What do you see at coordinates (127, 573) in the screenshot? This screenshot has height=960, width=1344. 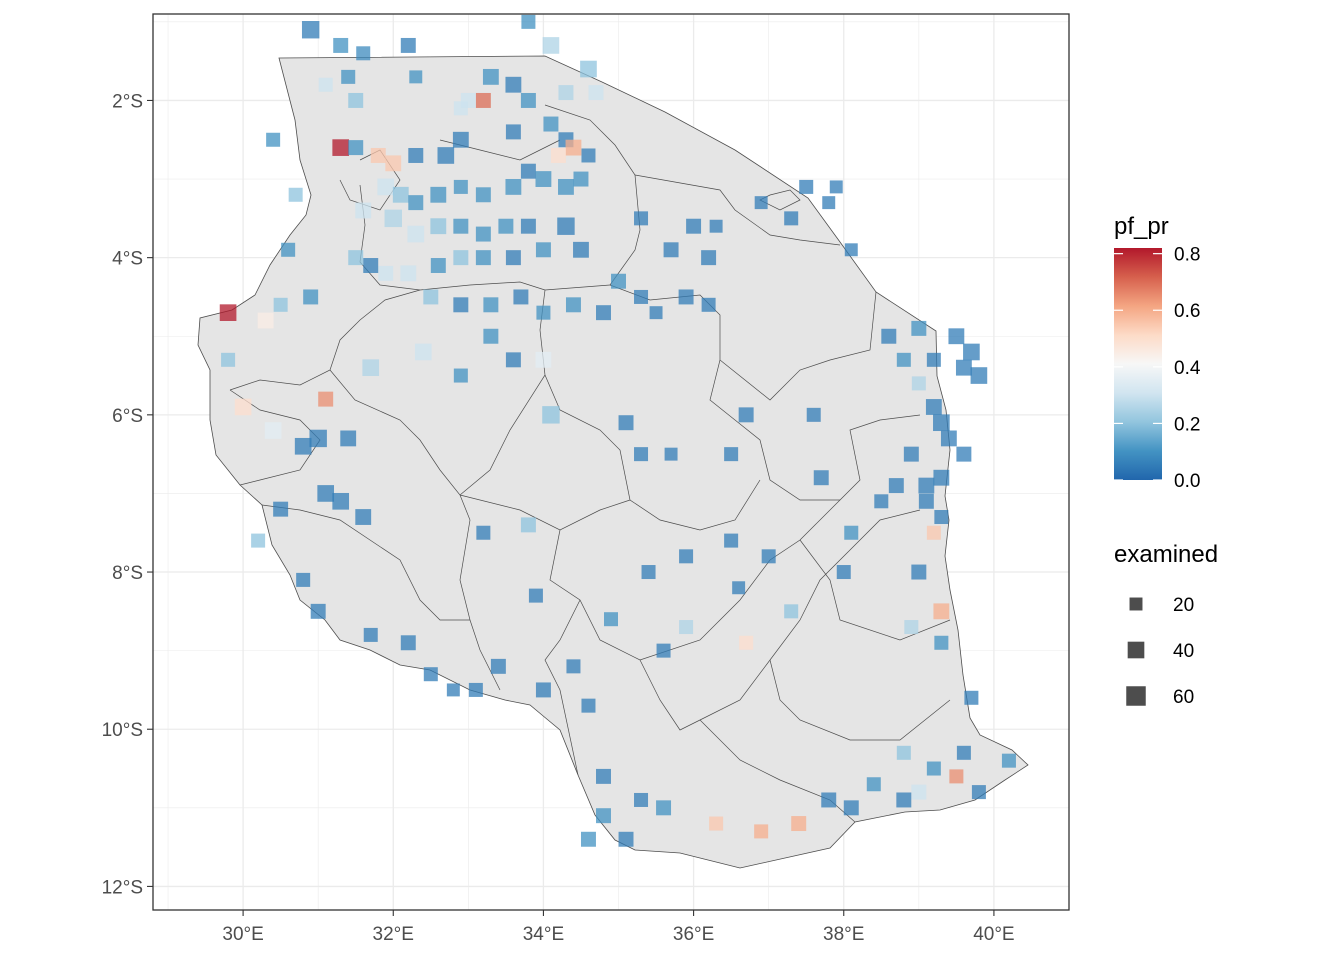 I see `y-tick-label: 8°S` at bounding box center [127, 573].